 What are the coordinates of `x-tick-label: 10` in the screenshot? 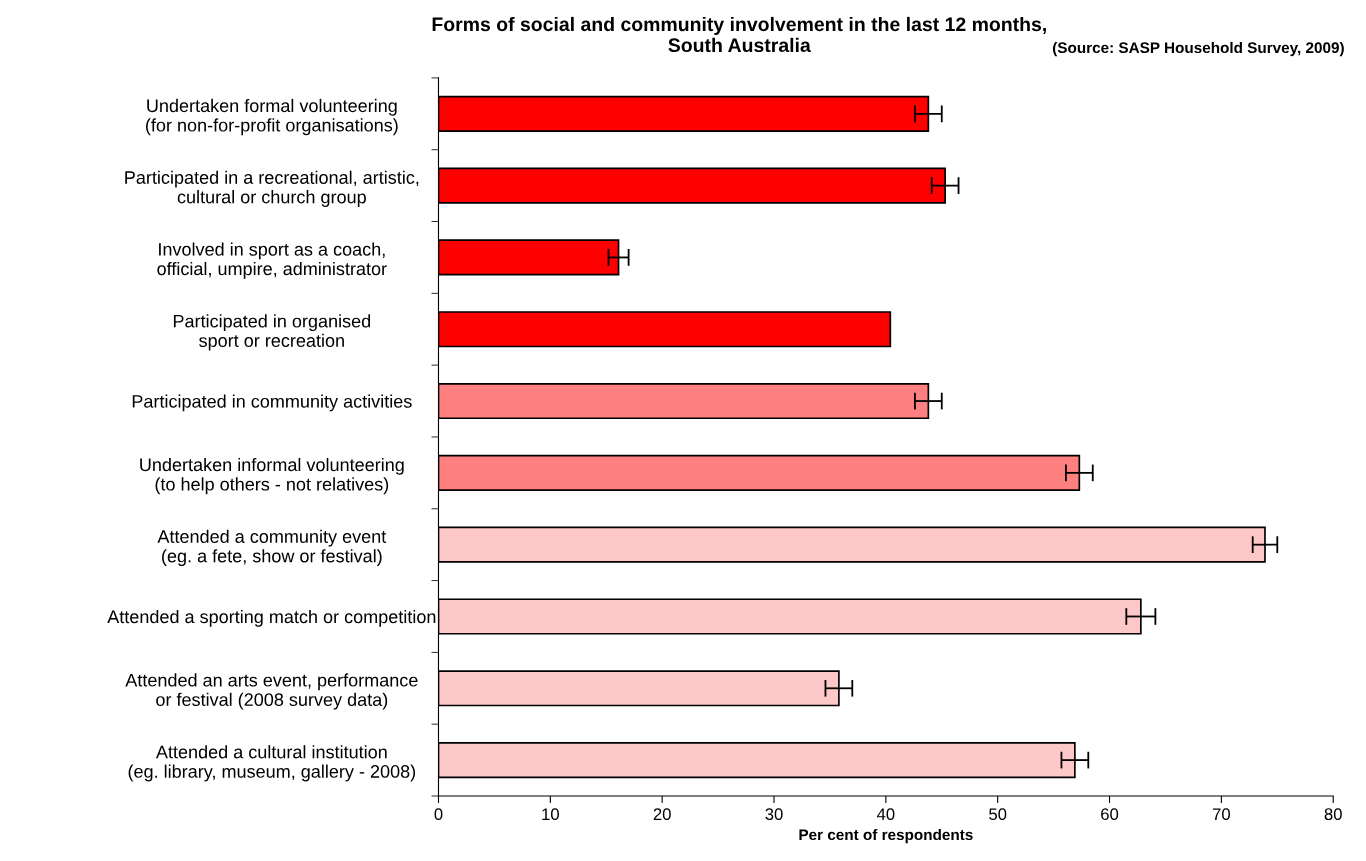 It's located at (550, 814).